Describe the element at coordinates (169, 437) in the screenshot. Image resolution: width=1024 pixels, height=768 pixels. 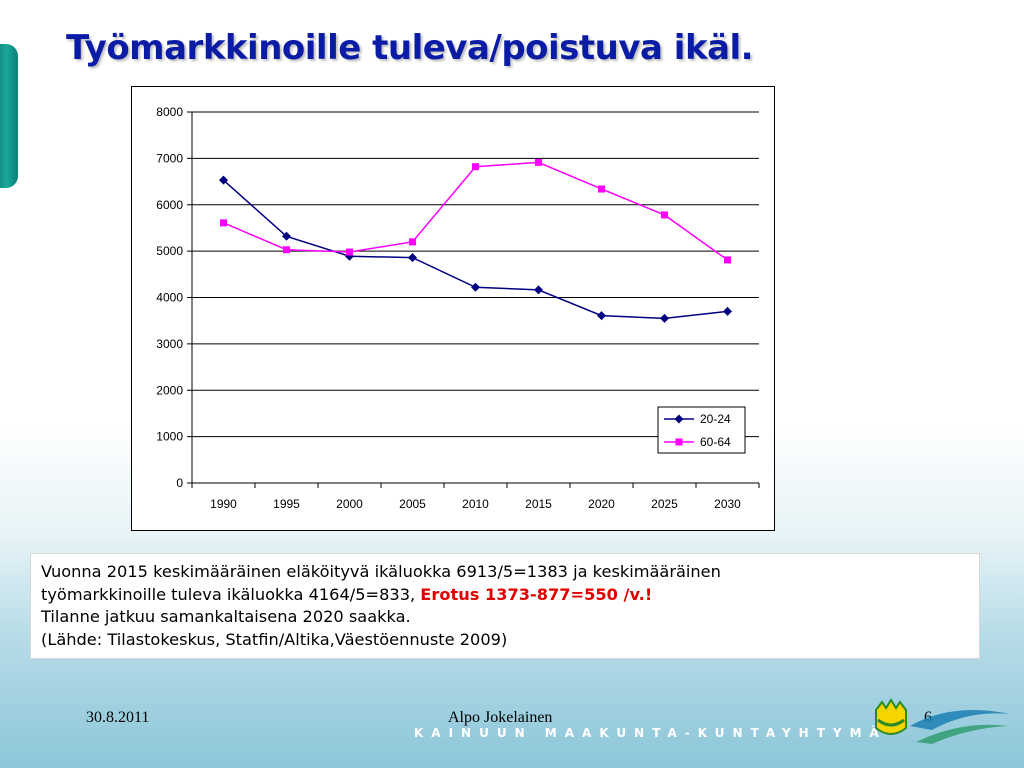
I see `y-tick-label: 1000` at that location.